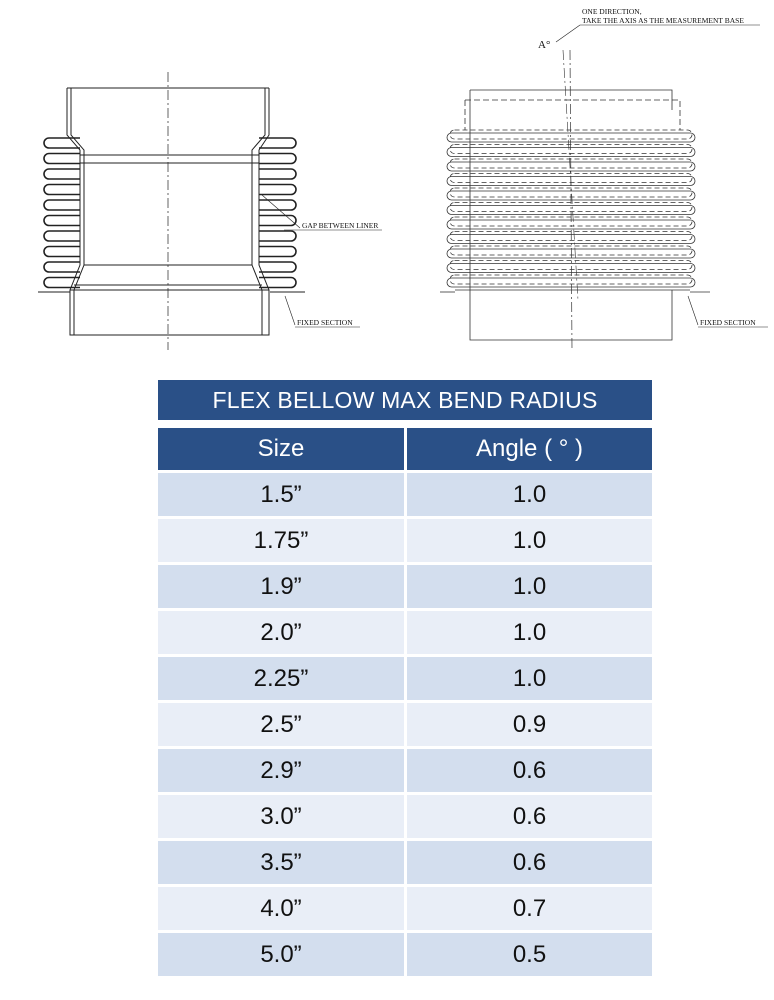 Image resolution: width=774 pixels, height=1000 pixels. Describe the element at coordinates (405, 449) in the screenshot. I see `table-header-row: Size Angle ( ° )` at that location.